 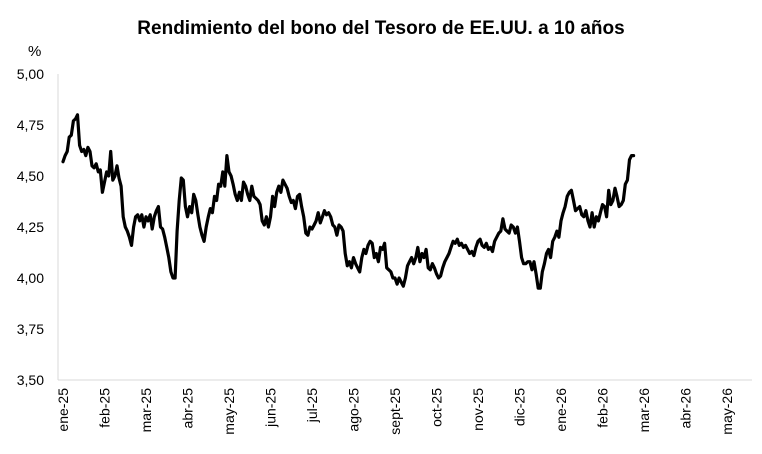 I want to click on x-tick-label: sept-25, so click(x=395, y=411).